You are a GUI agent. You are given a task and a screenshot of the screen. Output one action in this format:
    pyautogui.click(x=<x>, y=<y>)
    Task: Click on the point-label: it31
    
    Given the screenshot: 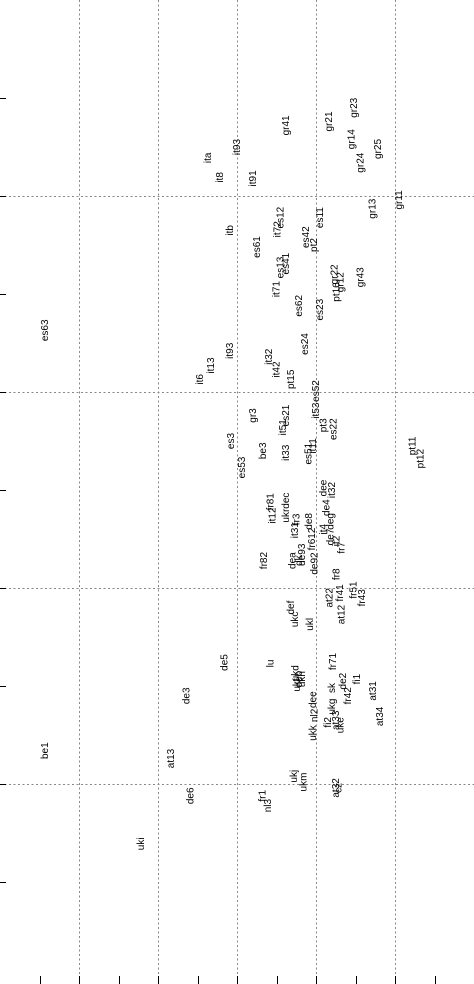 What is the action you would take?
    pyautogui.click(x=295, y=530)
    